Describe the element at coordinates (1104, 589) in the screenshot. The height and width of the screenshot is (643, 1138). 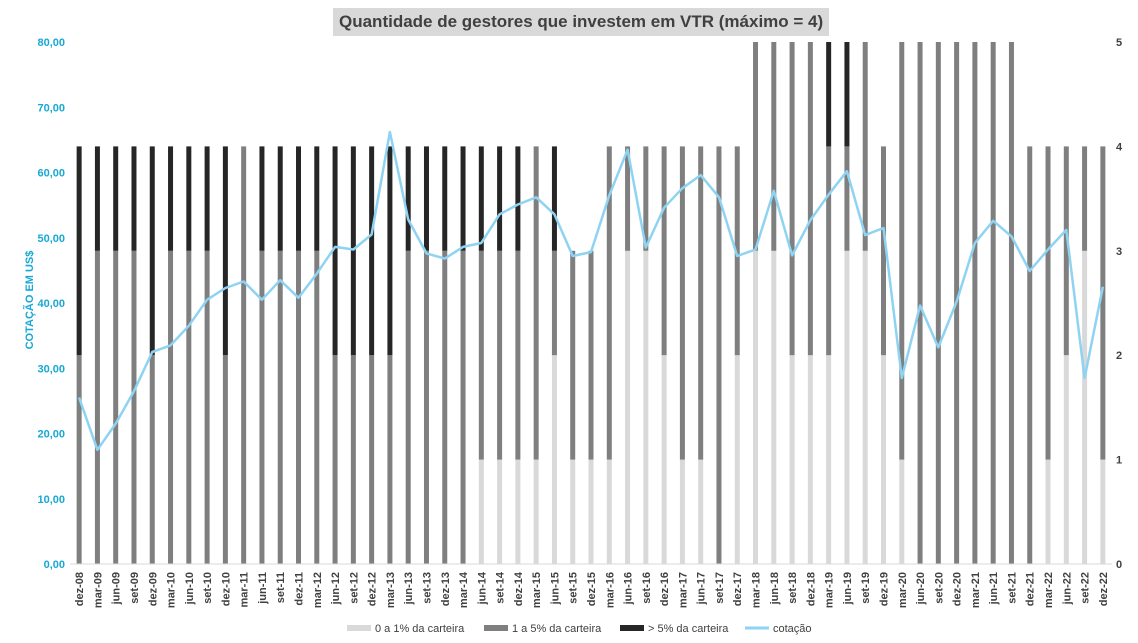
I see `x-tick-label: dez-22` at that location.